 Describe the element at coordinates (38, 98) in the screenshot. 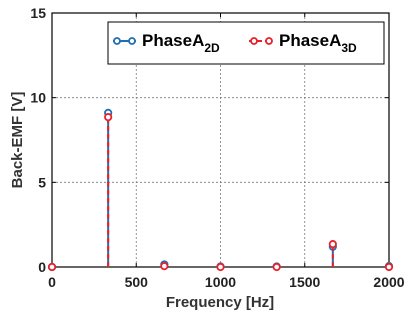

I see `y-tick-label: 10` at that location.